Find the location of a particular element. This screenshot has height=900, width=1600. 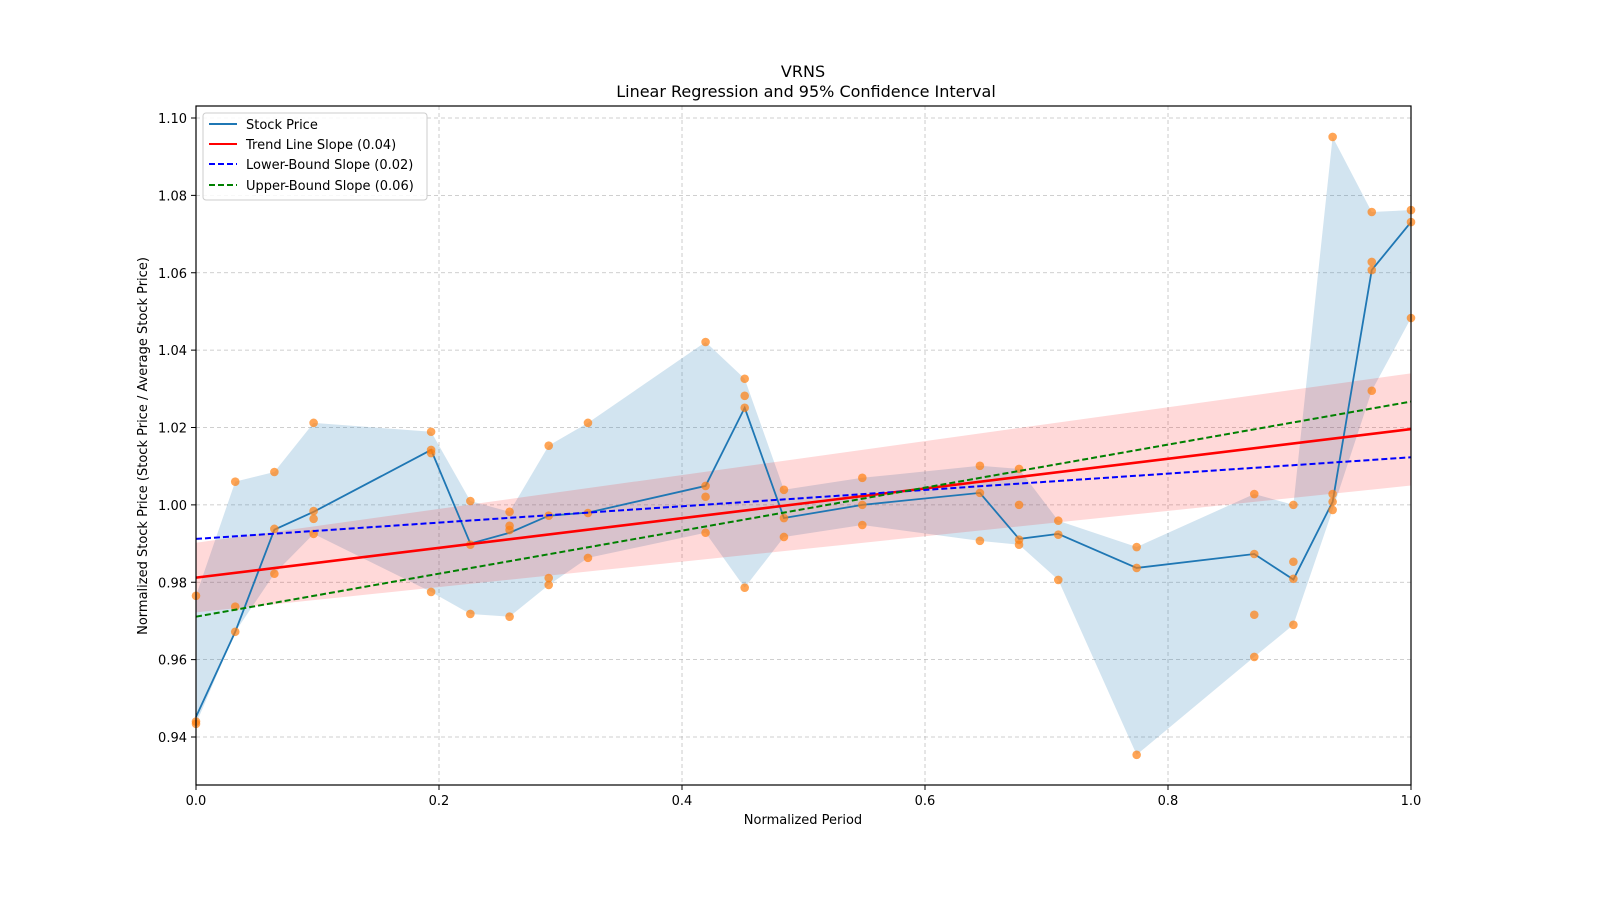

legend-label-lower-bound: Lower-Bound Slope (0.02) is located at coordinates (329, 165).